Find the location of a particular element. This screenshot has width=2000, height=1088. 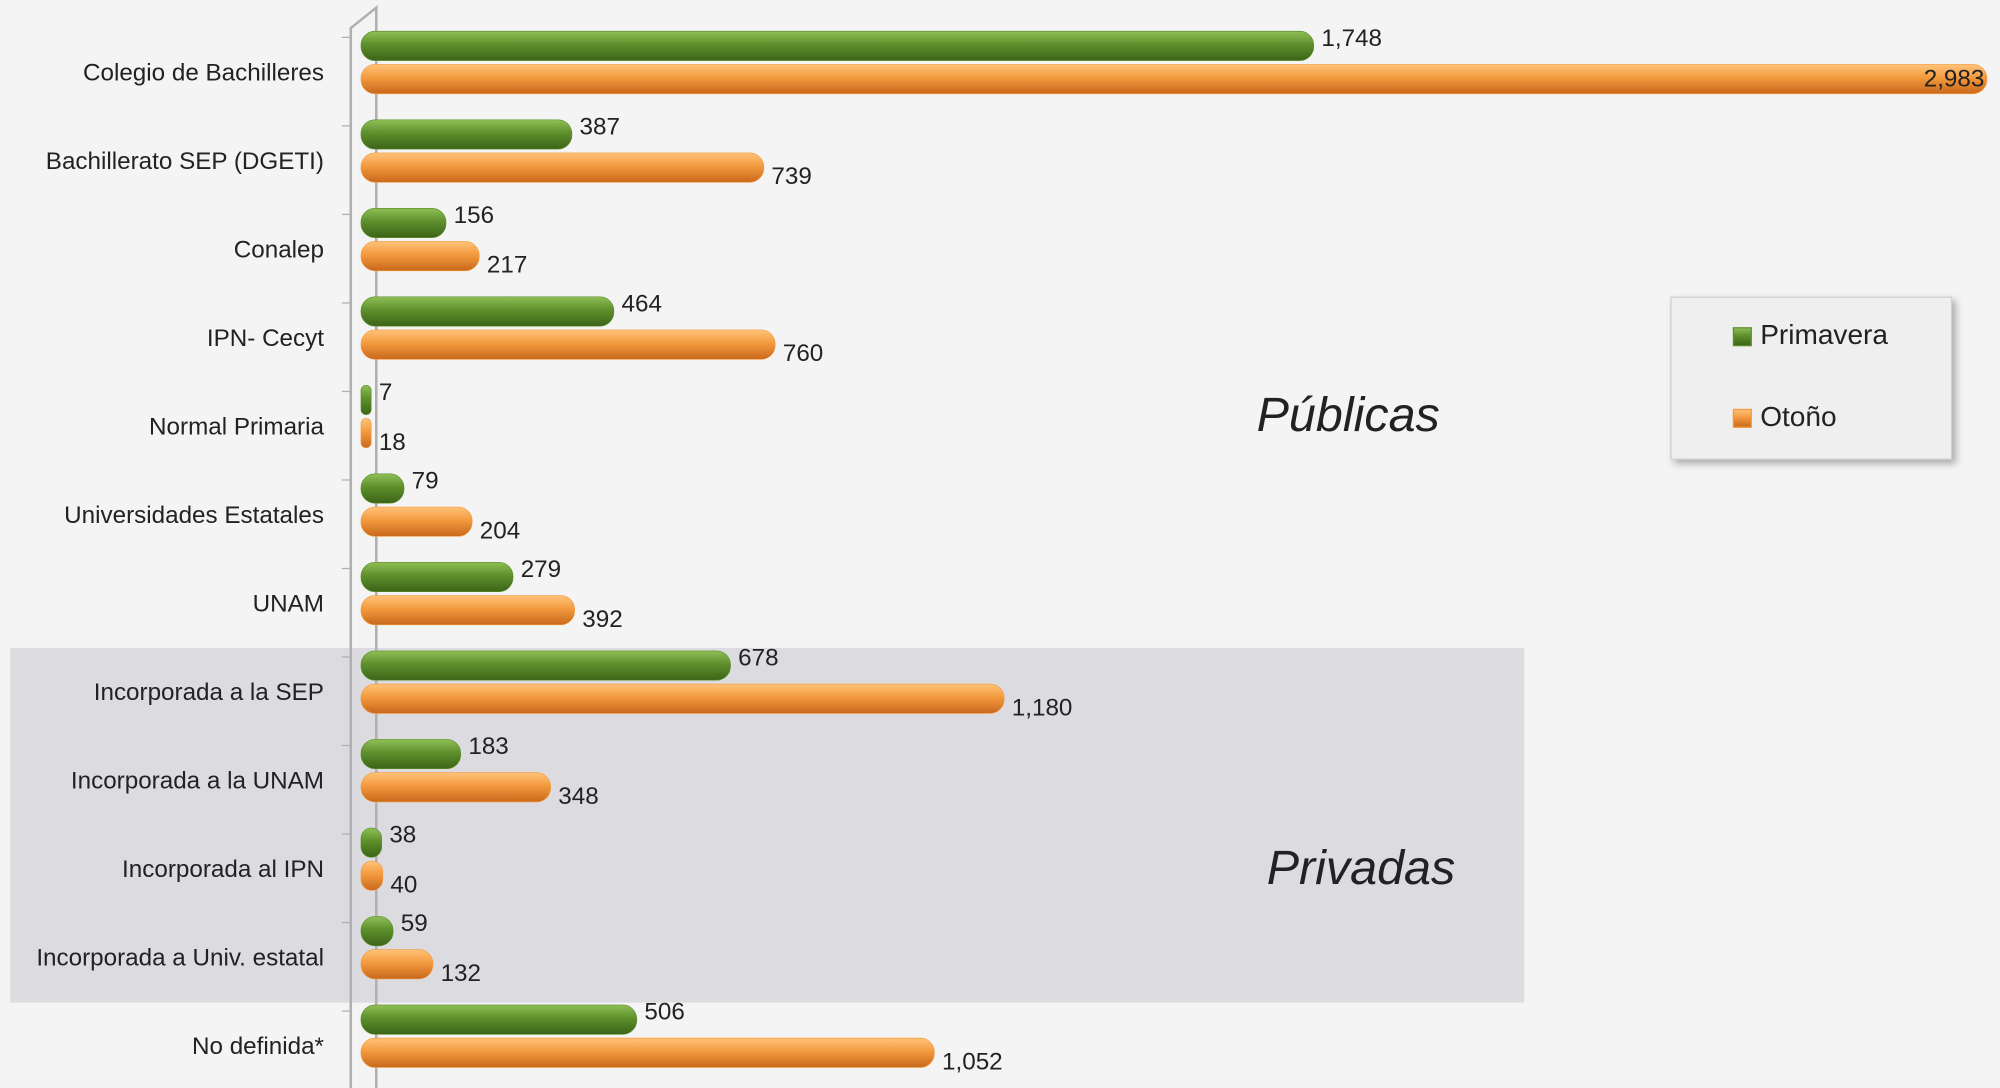

y-tick-label: UNAM is located at coordinates (288, 604).